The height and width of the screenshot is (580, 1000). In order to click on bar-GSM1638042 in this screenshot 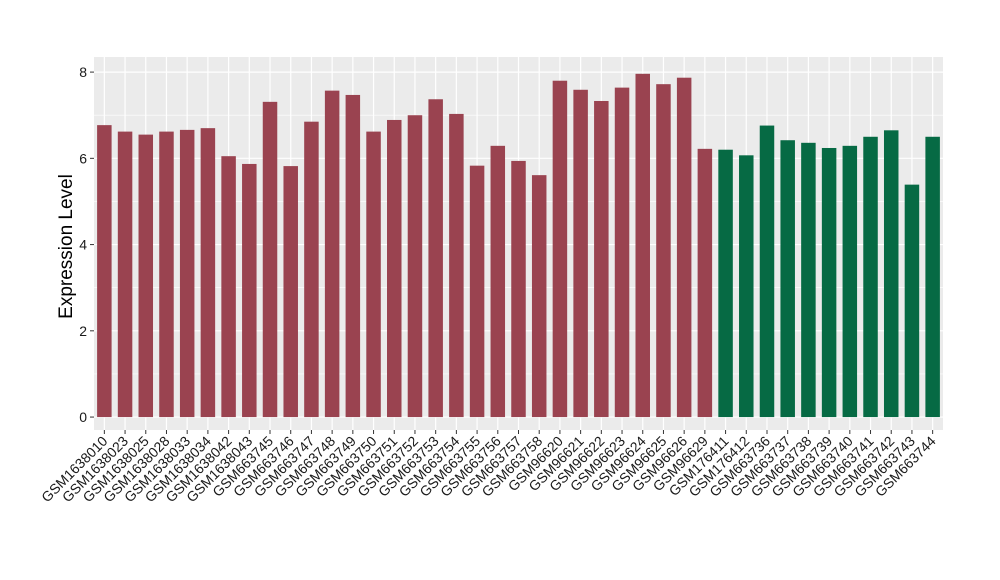, I will do `click(228, 287)`.